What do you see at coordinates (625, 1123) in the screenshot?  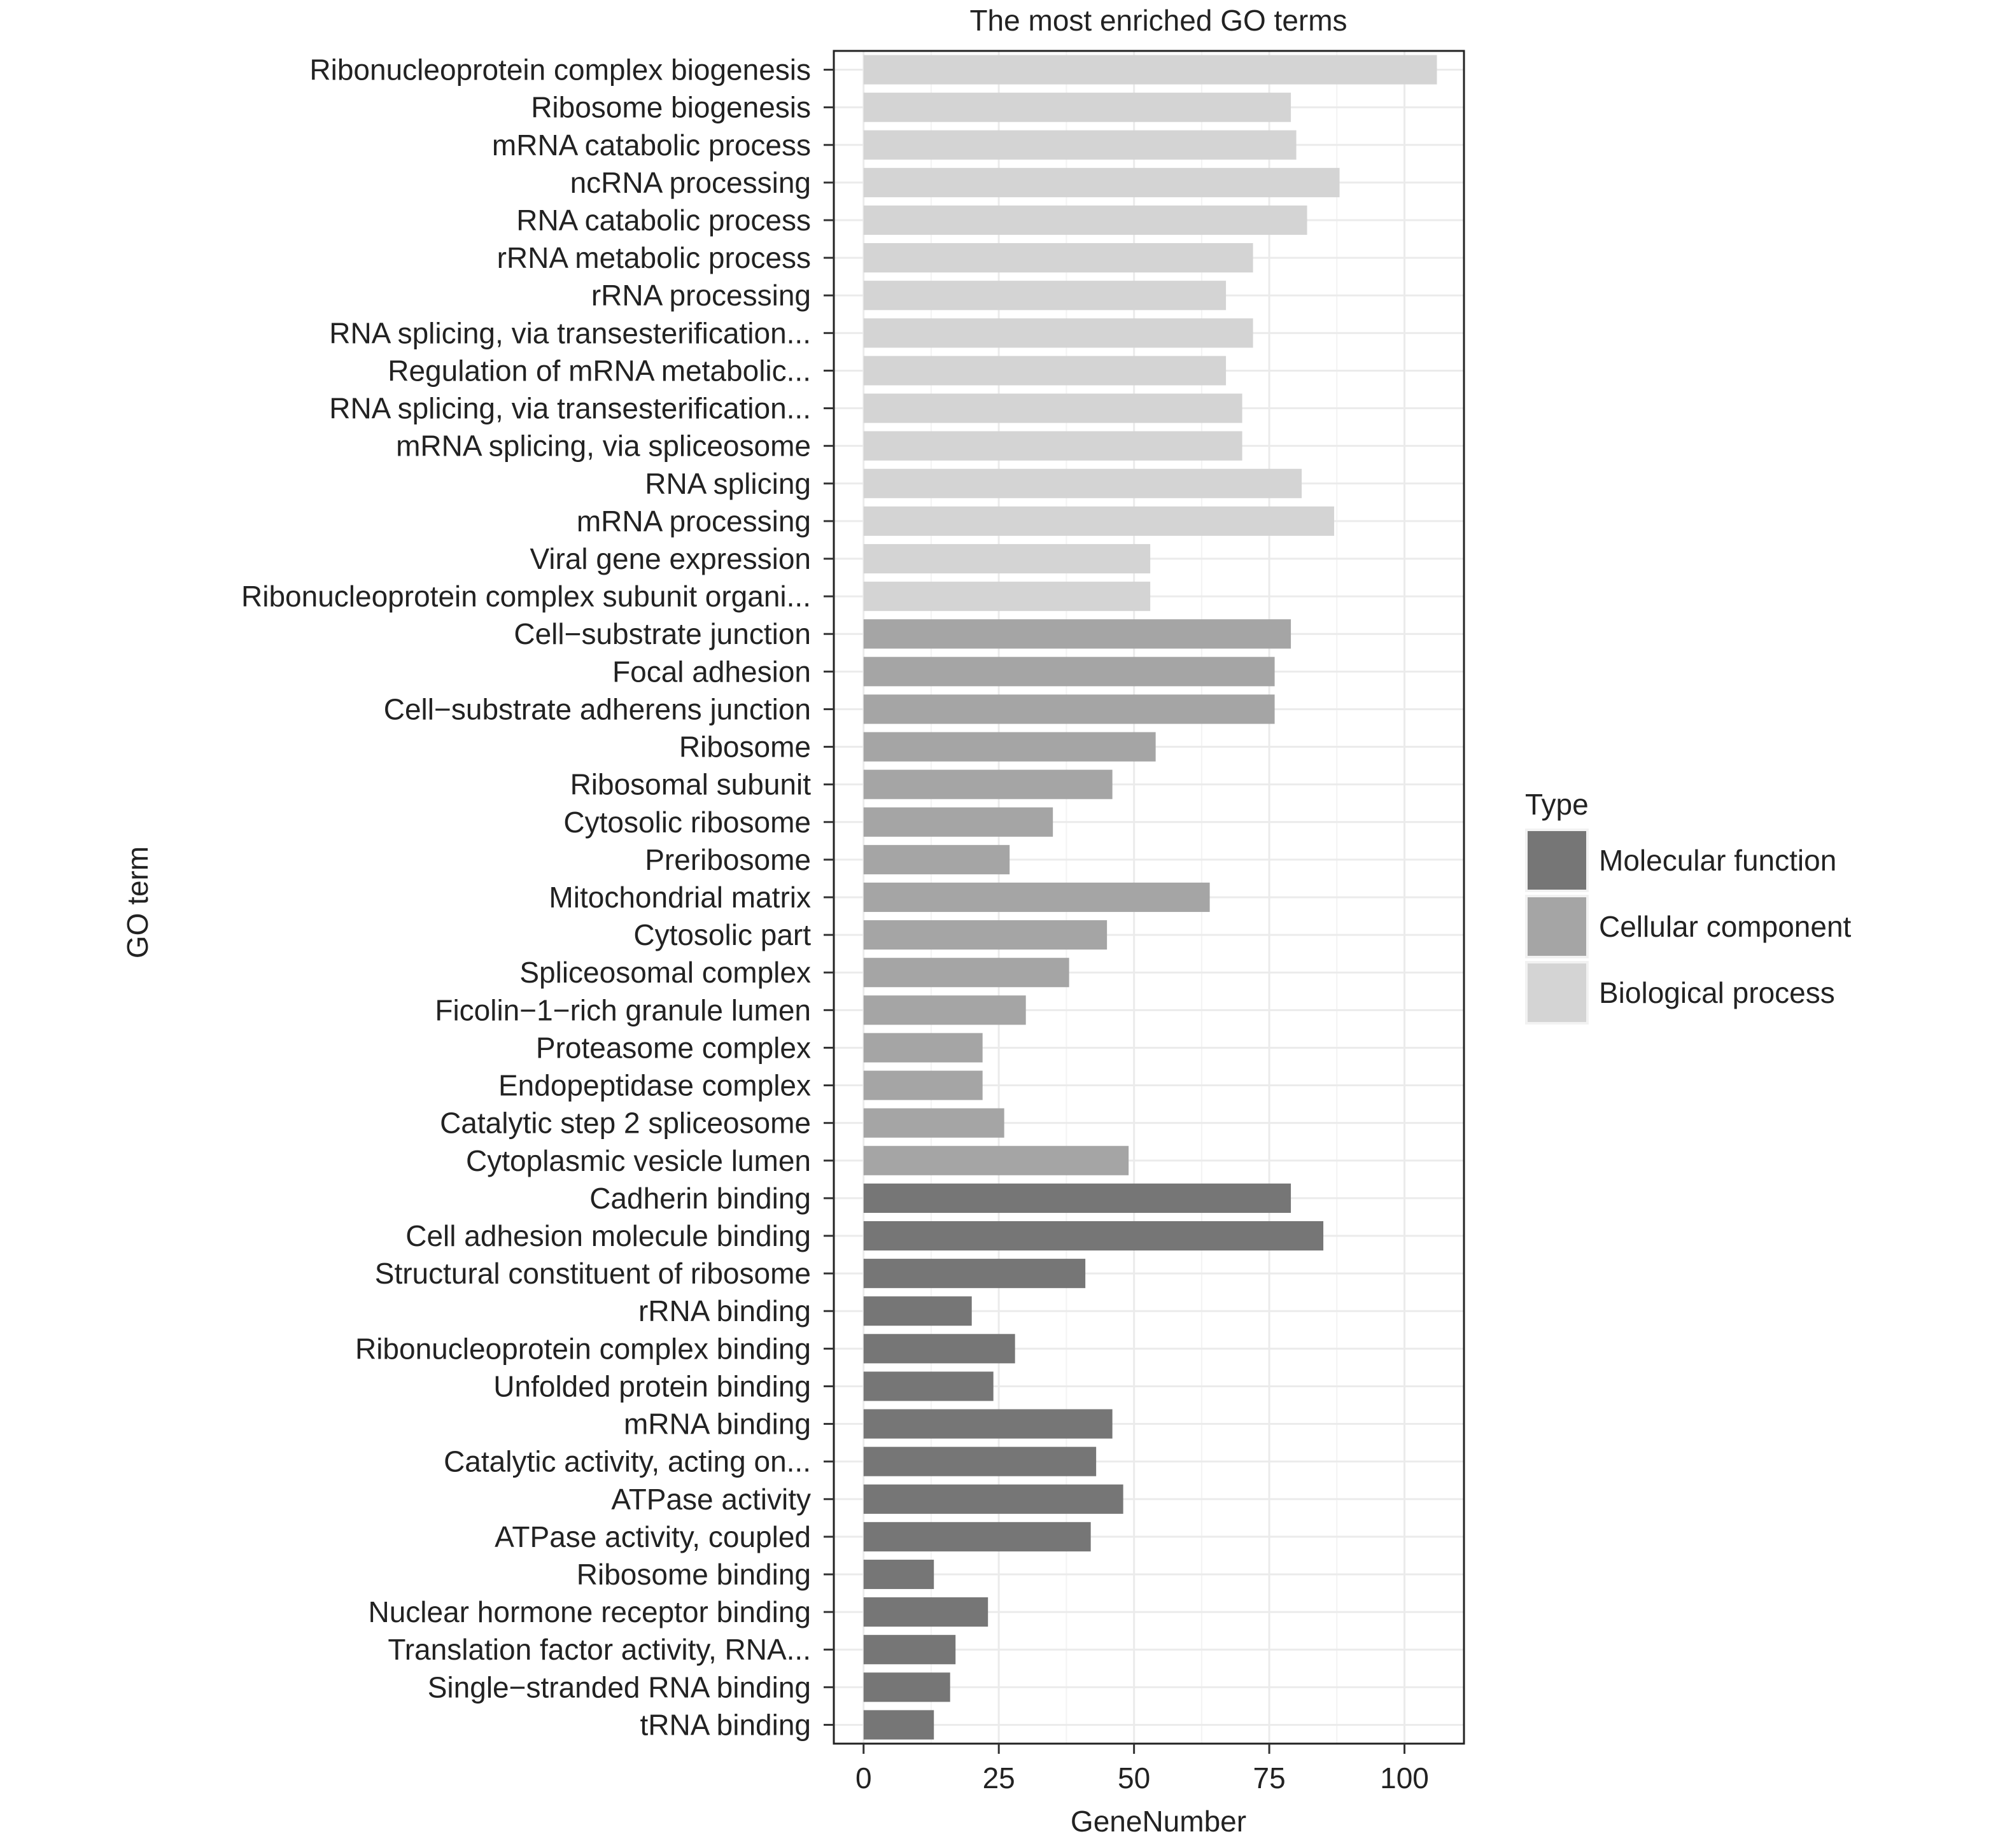 I see `y-tick-label: Catalytic step 2 spliceosome` at bounding box center [625, 1123].